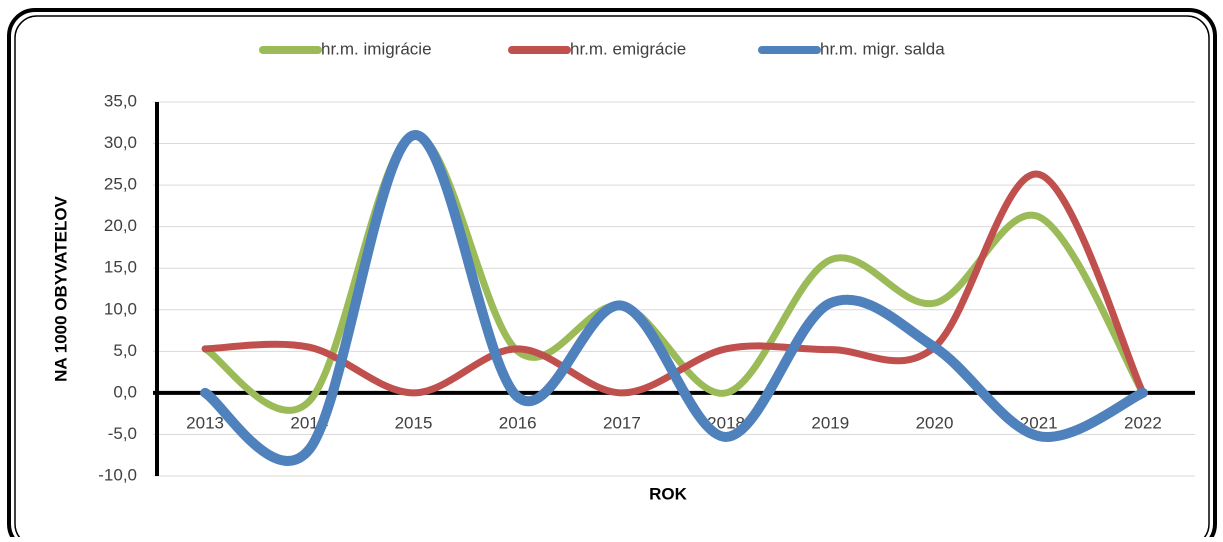 This screenshot has width=1223, height=542. I want to click on x-tick-label: 2019, so click(830, 422).